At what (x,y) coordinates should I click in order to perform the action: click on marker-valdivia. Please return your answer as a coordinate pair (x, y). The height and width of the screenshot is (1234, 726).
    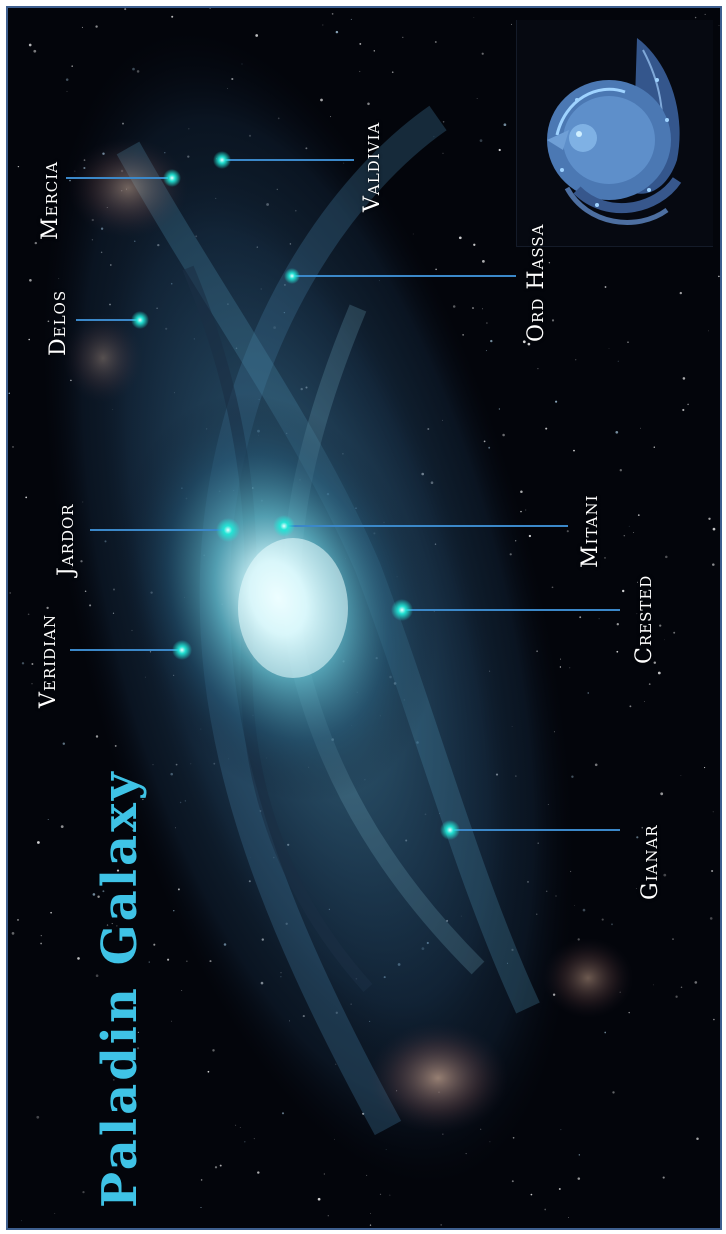
    Looking at the image, I should click on (222, 160).